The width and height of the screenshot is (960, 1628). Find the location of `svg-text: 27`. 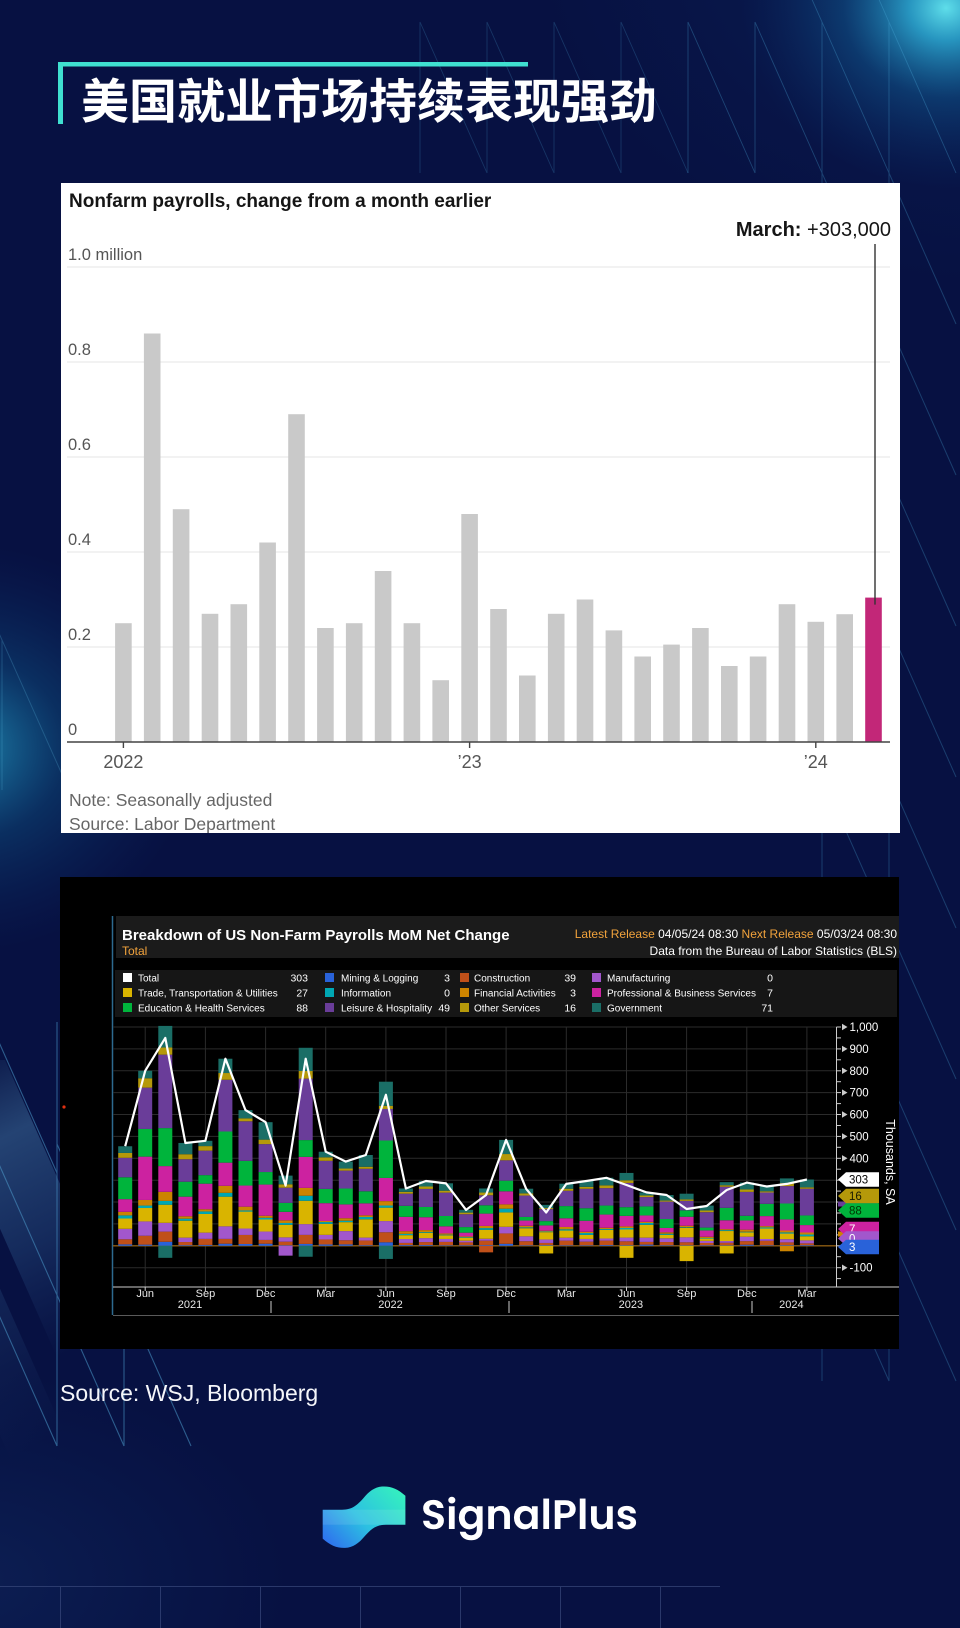

svg-text: 27 is located at coordinates (302, 994).